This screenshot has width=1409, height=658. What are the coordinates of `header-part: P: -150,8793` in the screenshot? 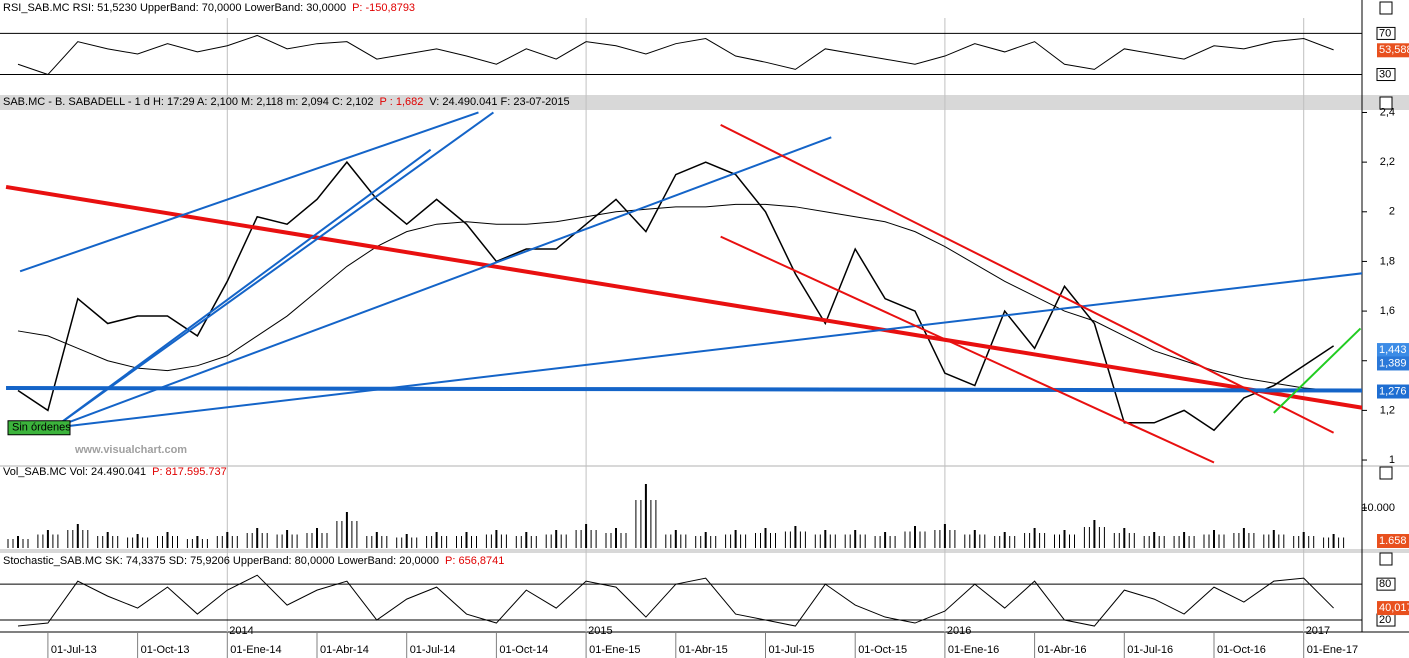 It's located at (383, 8).